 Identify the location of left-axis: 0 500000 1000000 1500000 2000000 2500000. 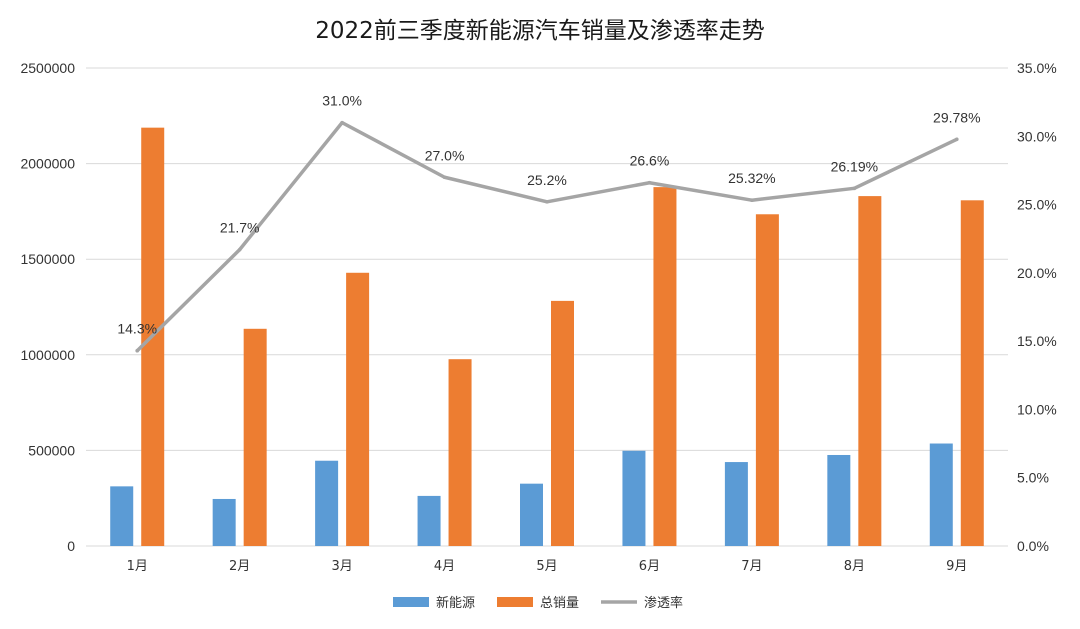
(47, 307).